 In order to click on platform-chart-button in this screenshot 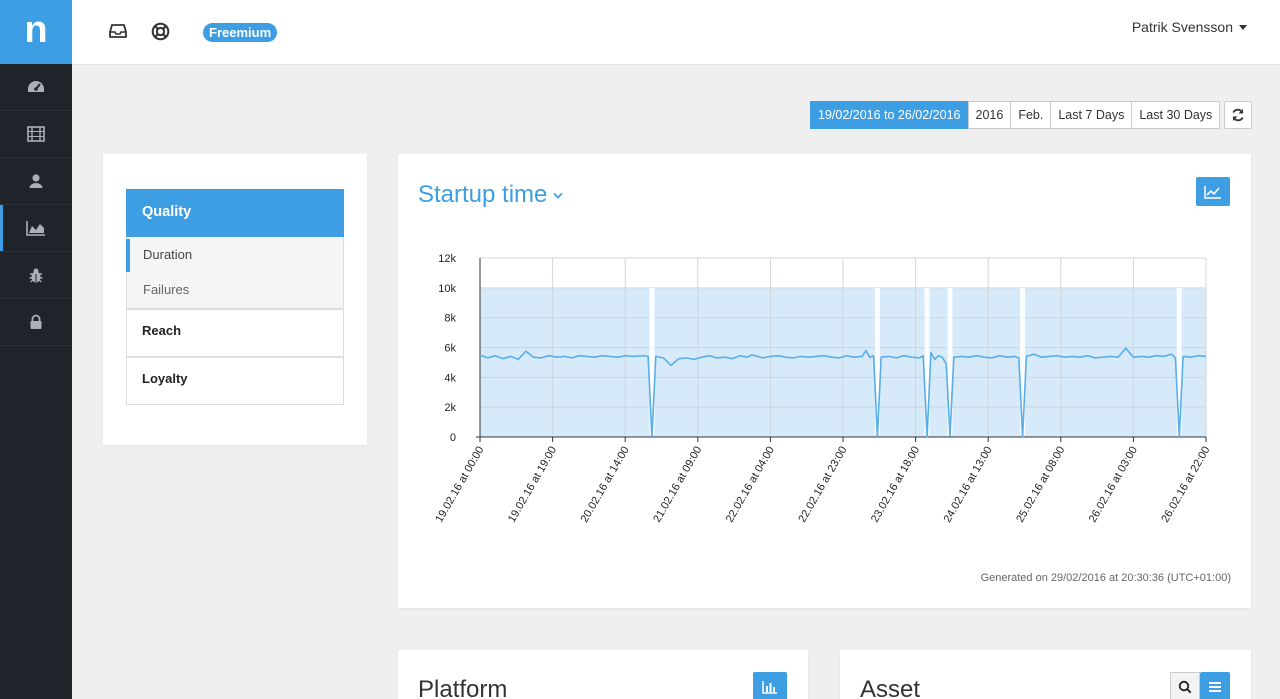, I will do `click(770, 685)`.